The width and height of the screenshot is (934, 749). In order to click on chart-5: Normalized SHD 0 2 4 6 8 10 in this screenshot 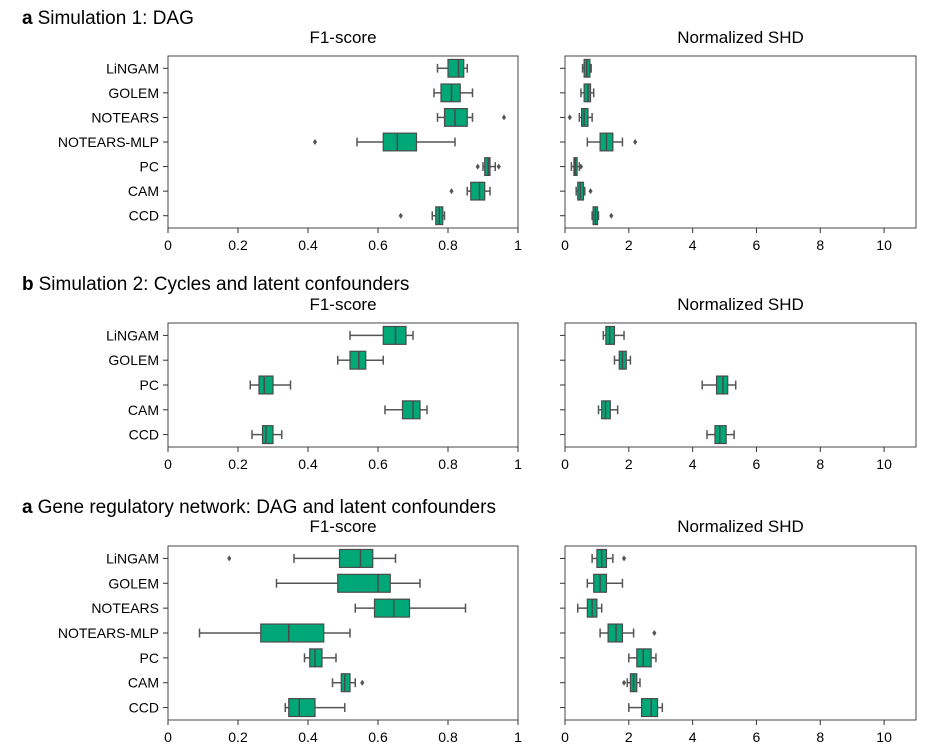, I will do `click(738, 631)`.